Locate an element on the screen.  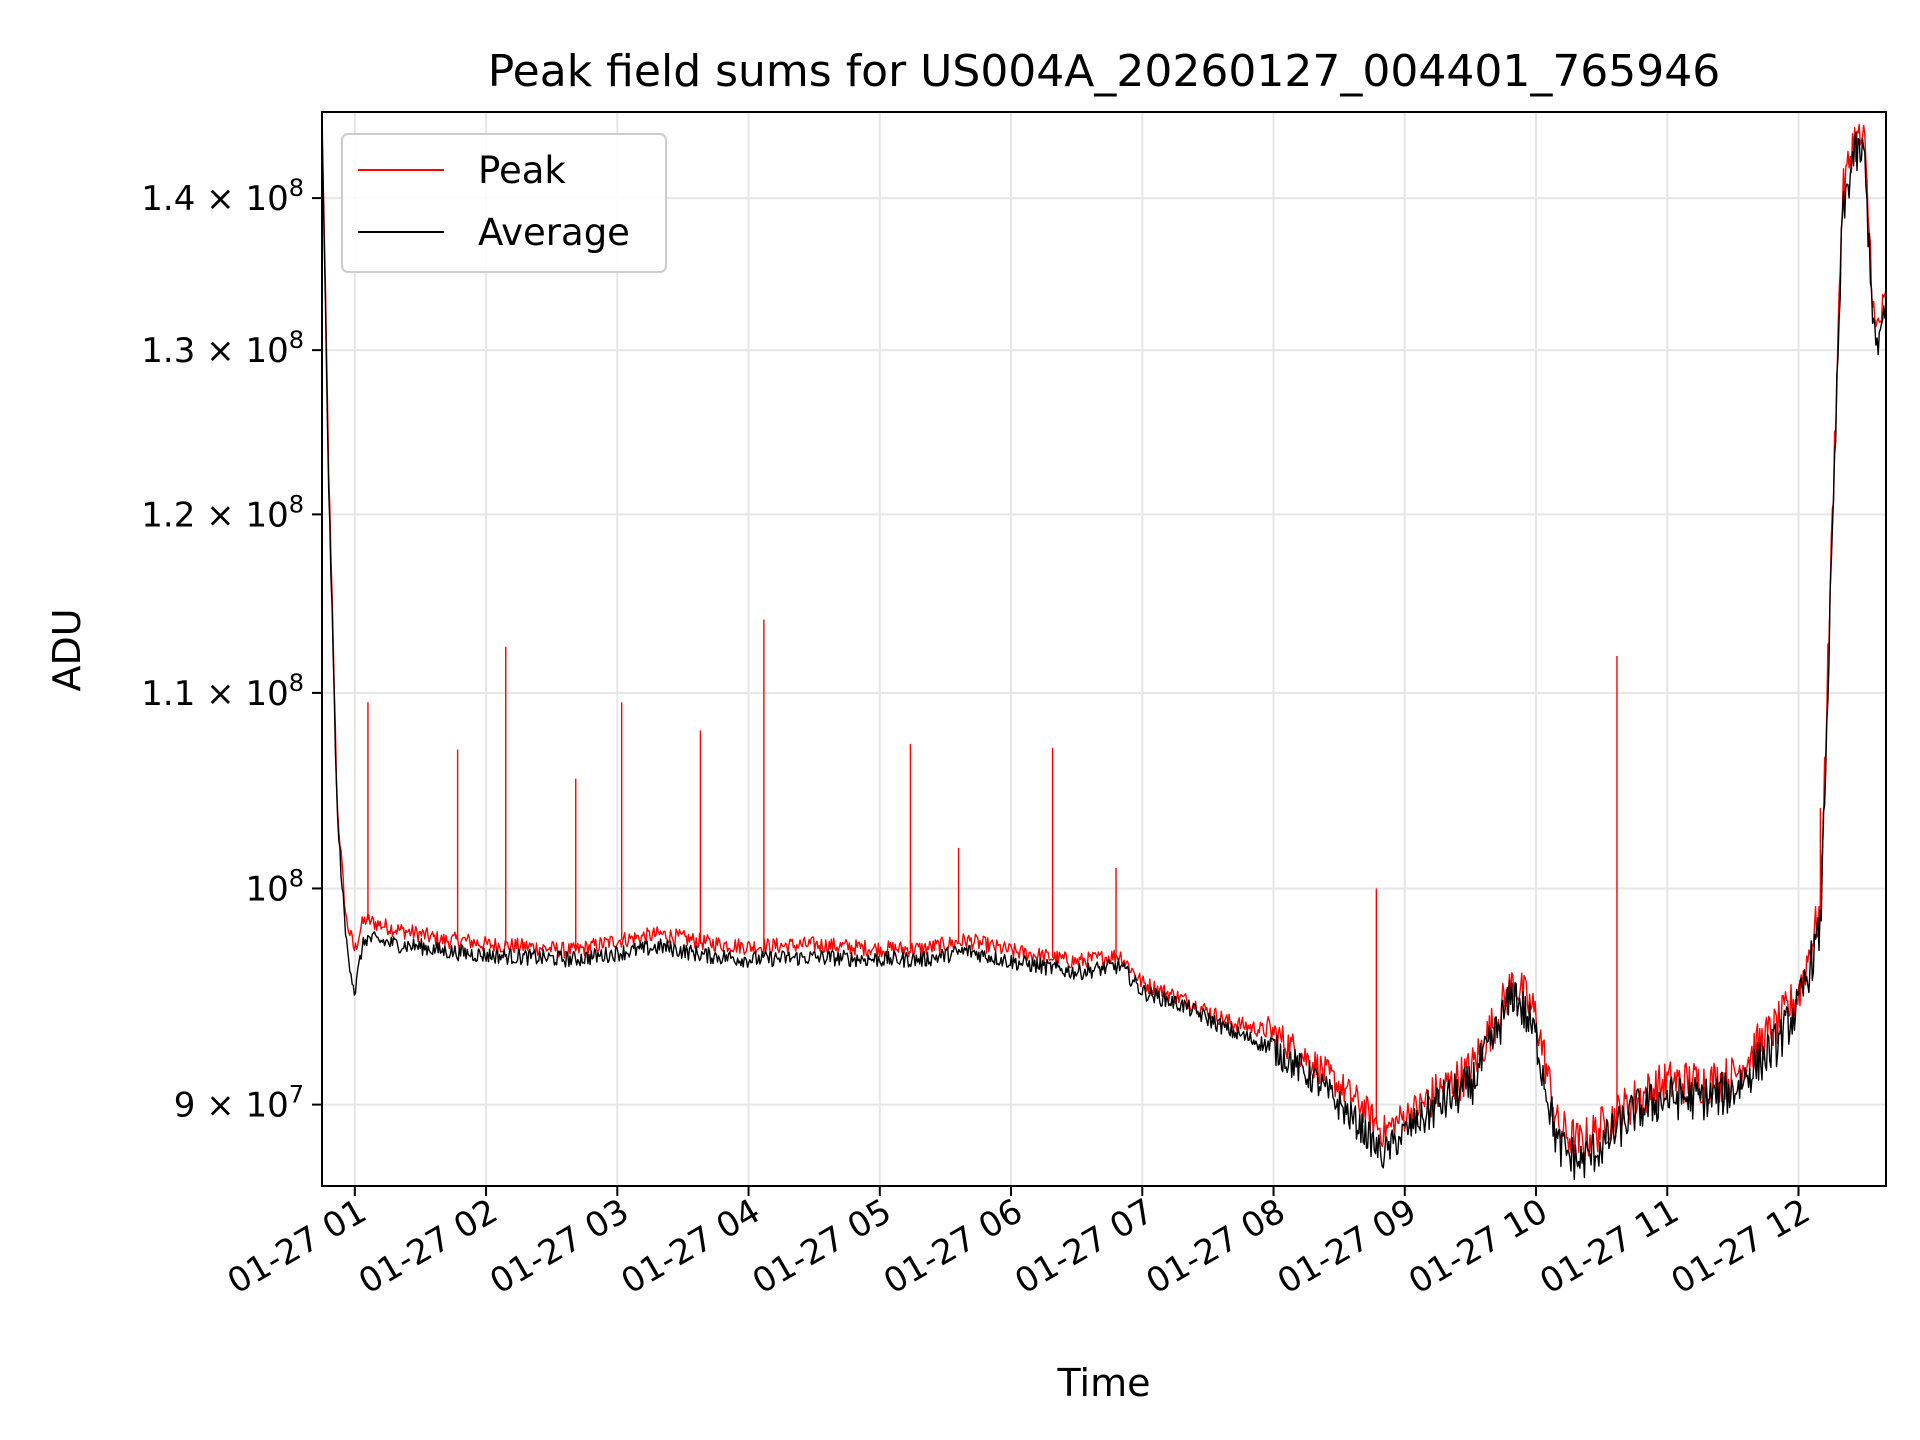
y-tick-label: 108 is located at coordinates (274, 886).